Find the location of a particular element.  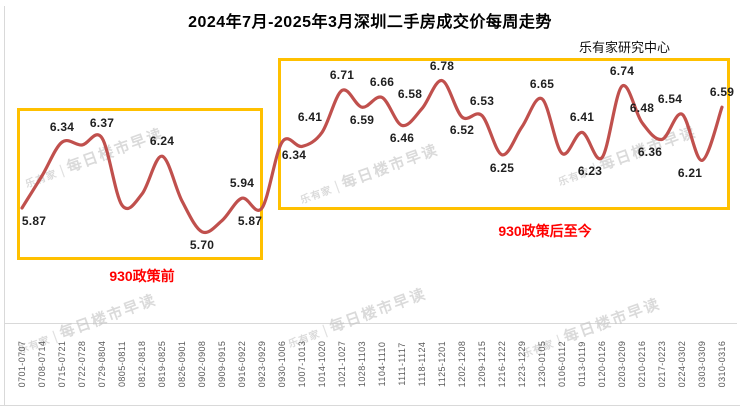

x-axis-label: 0819-0825 is located at coordinates (162, 364).